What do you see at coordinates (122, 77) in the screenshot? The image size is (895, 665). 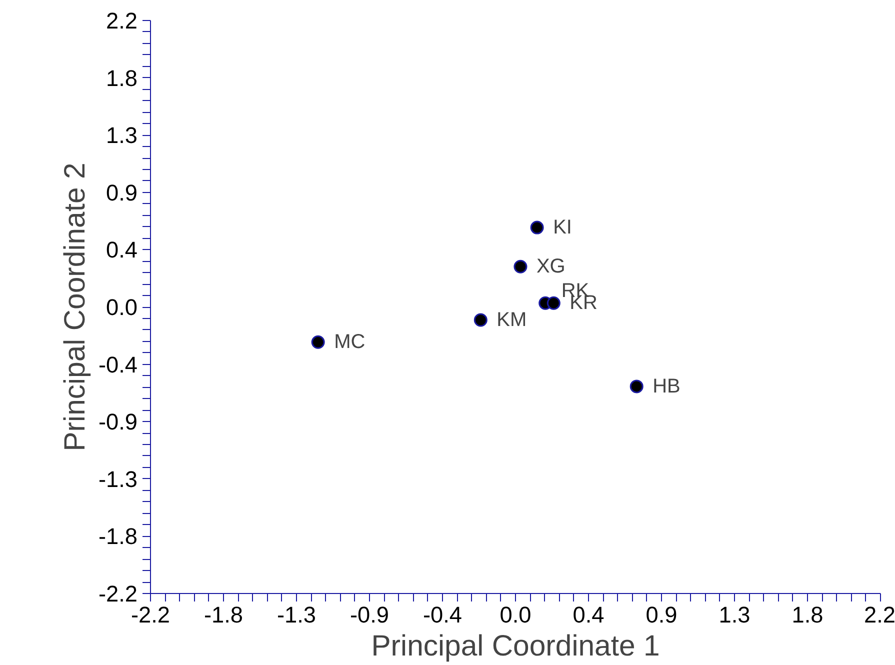 I see `y-tick-label: 1.8` at bounding box center [122, 77].